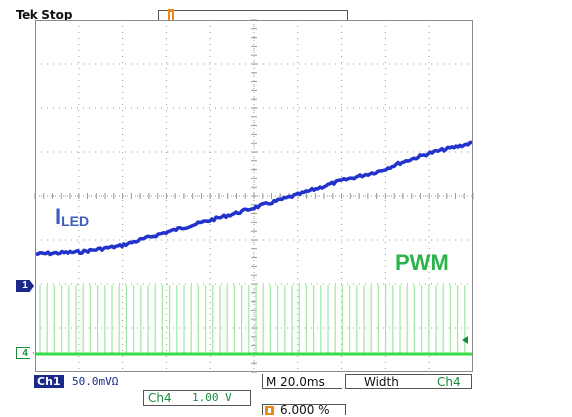 This screenshot has height=417, width=572. Describe the element at coordinates (95, 381) in the screenshot. I see `ch1-scale-readout: 50.0mVΩ` at that location.